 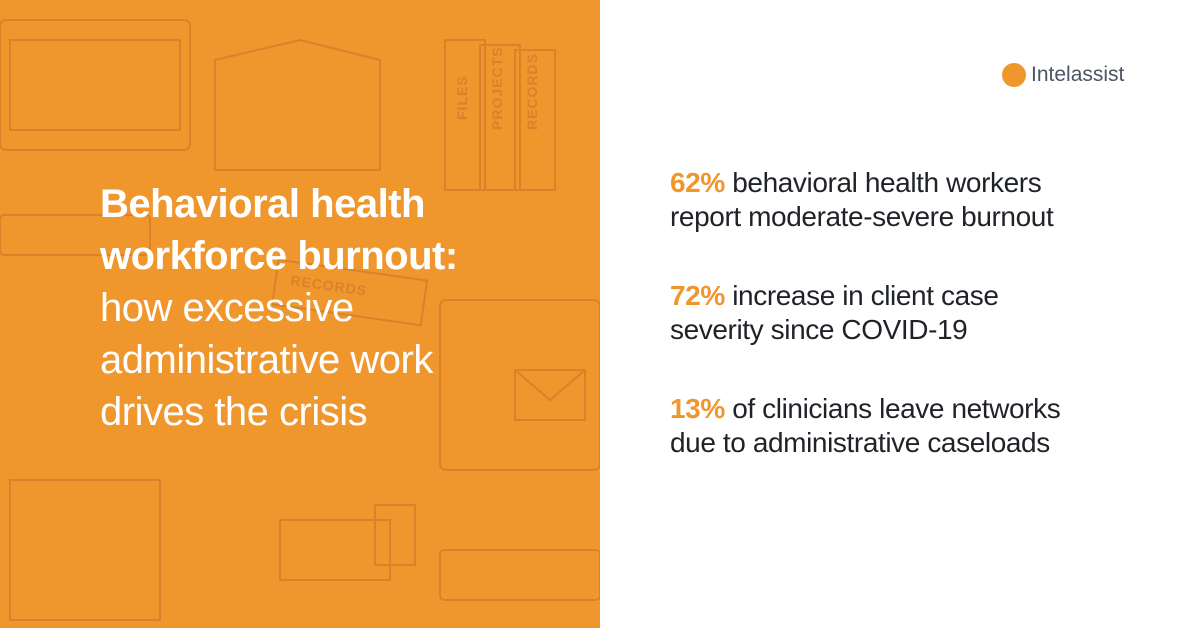 What do you see at coordinates (227, 308) in the screenshot?
I see `headline-regular: how excessive` at bounding box center [227, 308].